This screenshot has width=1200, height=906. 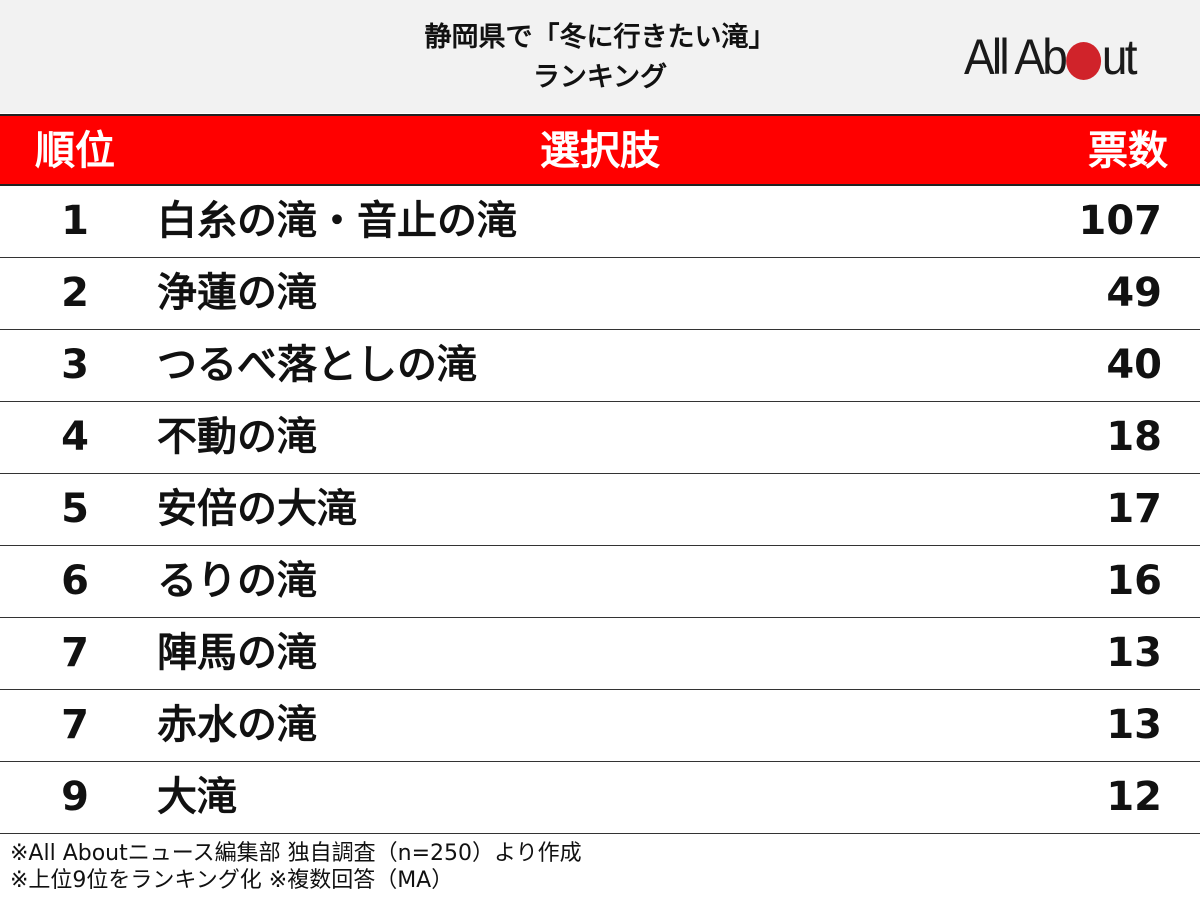 What do you see at coordinates (1050, 57) in the screenshot?
I see `all-about-logo: All Ab ut` at bounding box center [1050, 57].